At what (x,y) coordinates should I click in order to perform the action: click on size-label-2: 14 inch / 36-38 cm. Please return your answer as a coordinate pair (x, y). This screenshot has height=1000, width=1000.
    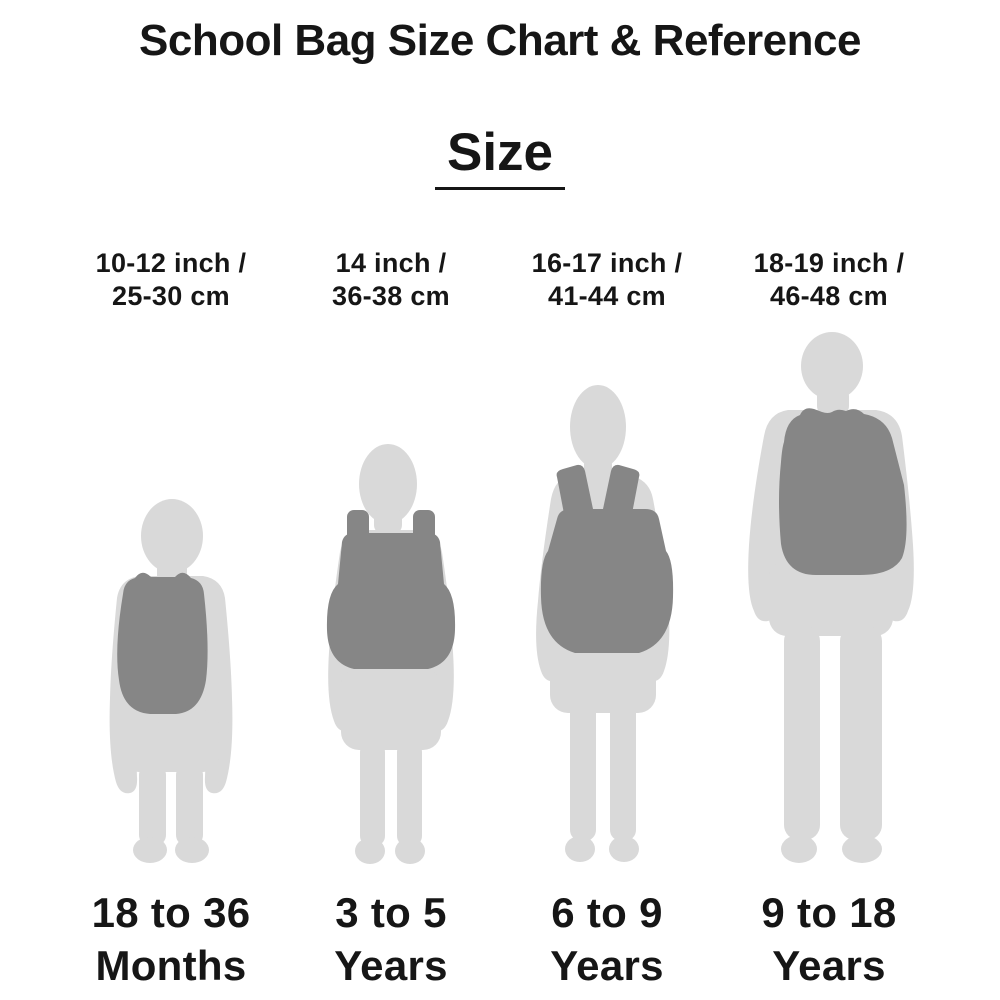
    Looking at the image, I should click on (391, 280).